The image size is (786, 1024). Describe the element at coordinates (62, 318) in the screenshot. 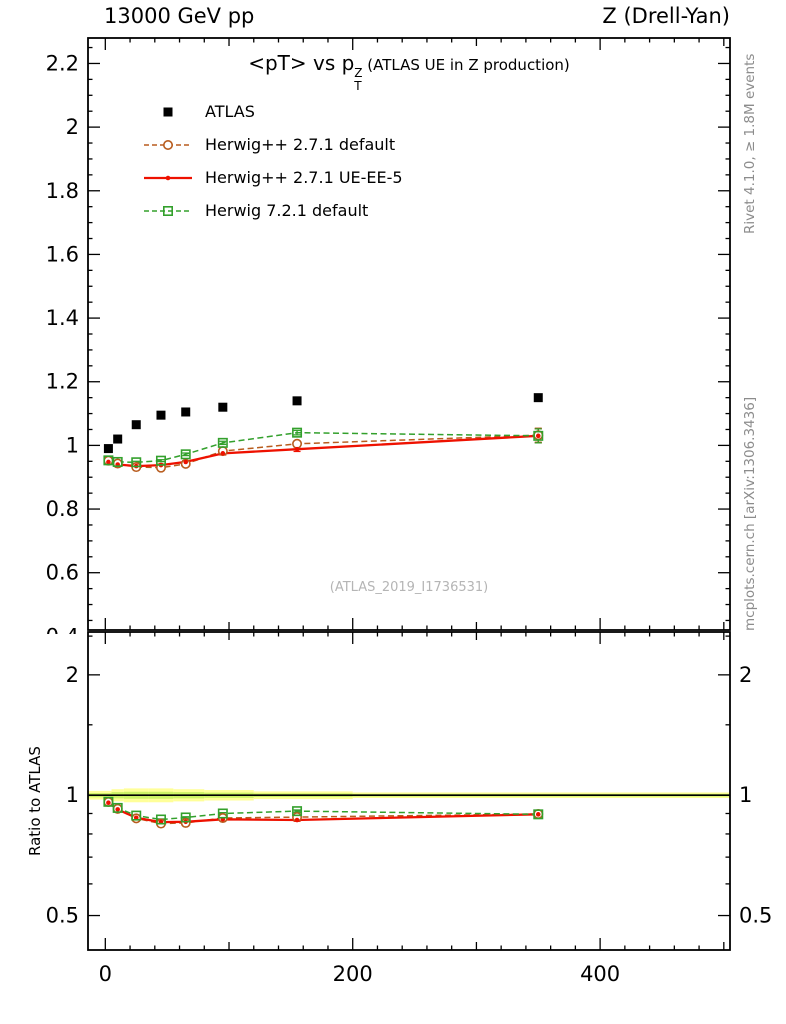

I see `y-tick-label: 1.4` at that location.